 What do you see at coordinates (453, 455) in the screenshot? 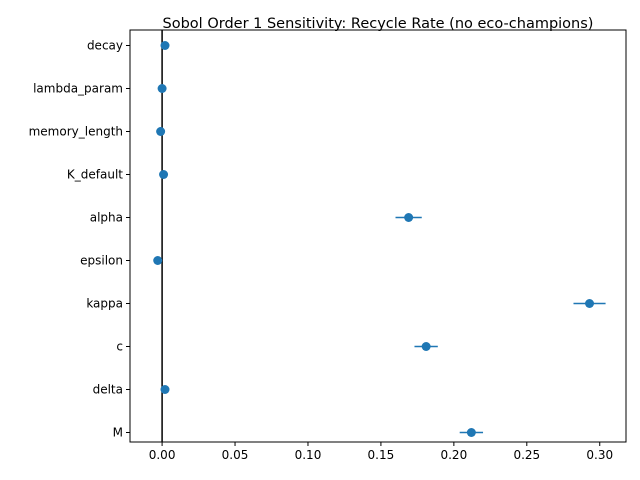
I see `x-tick-label: 0.20` at bounding box center [453, 455].